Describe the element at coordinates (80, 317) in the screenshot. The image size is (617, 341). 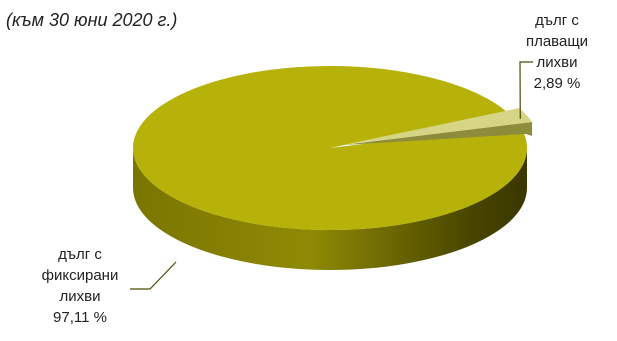
I see `slice-value-fixed: 97,11 %` at that location.